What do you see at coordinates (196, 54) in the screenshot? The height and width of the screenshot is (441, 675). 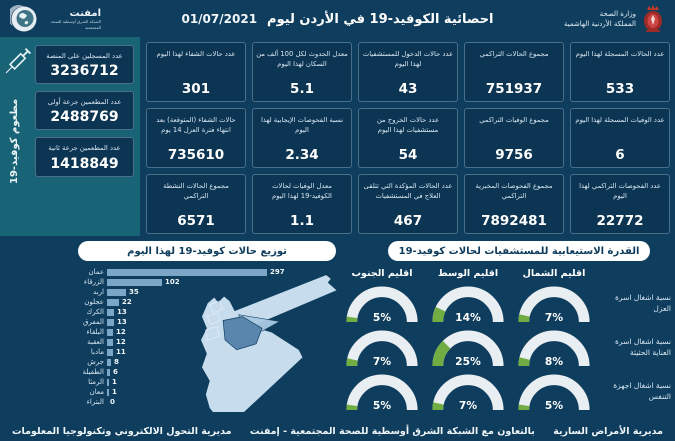 I see `stat-label: عدد حالات الشفاء لهذا اليوم` at bounding box center [196, 54].